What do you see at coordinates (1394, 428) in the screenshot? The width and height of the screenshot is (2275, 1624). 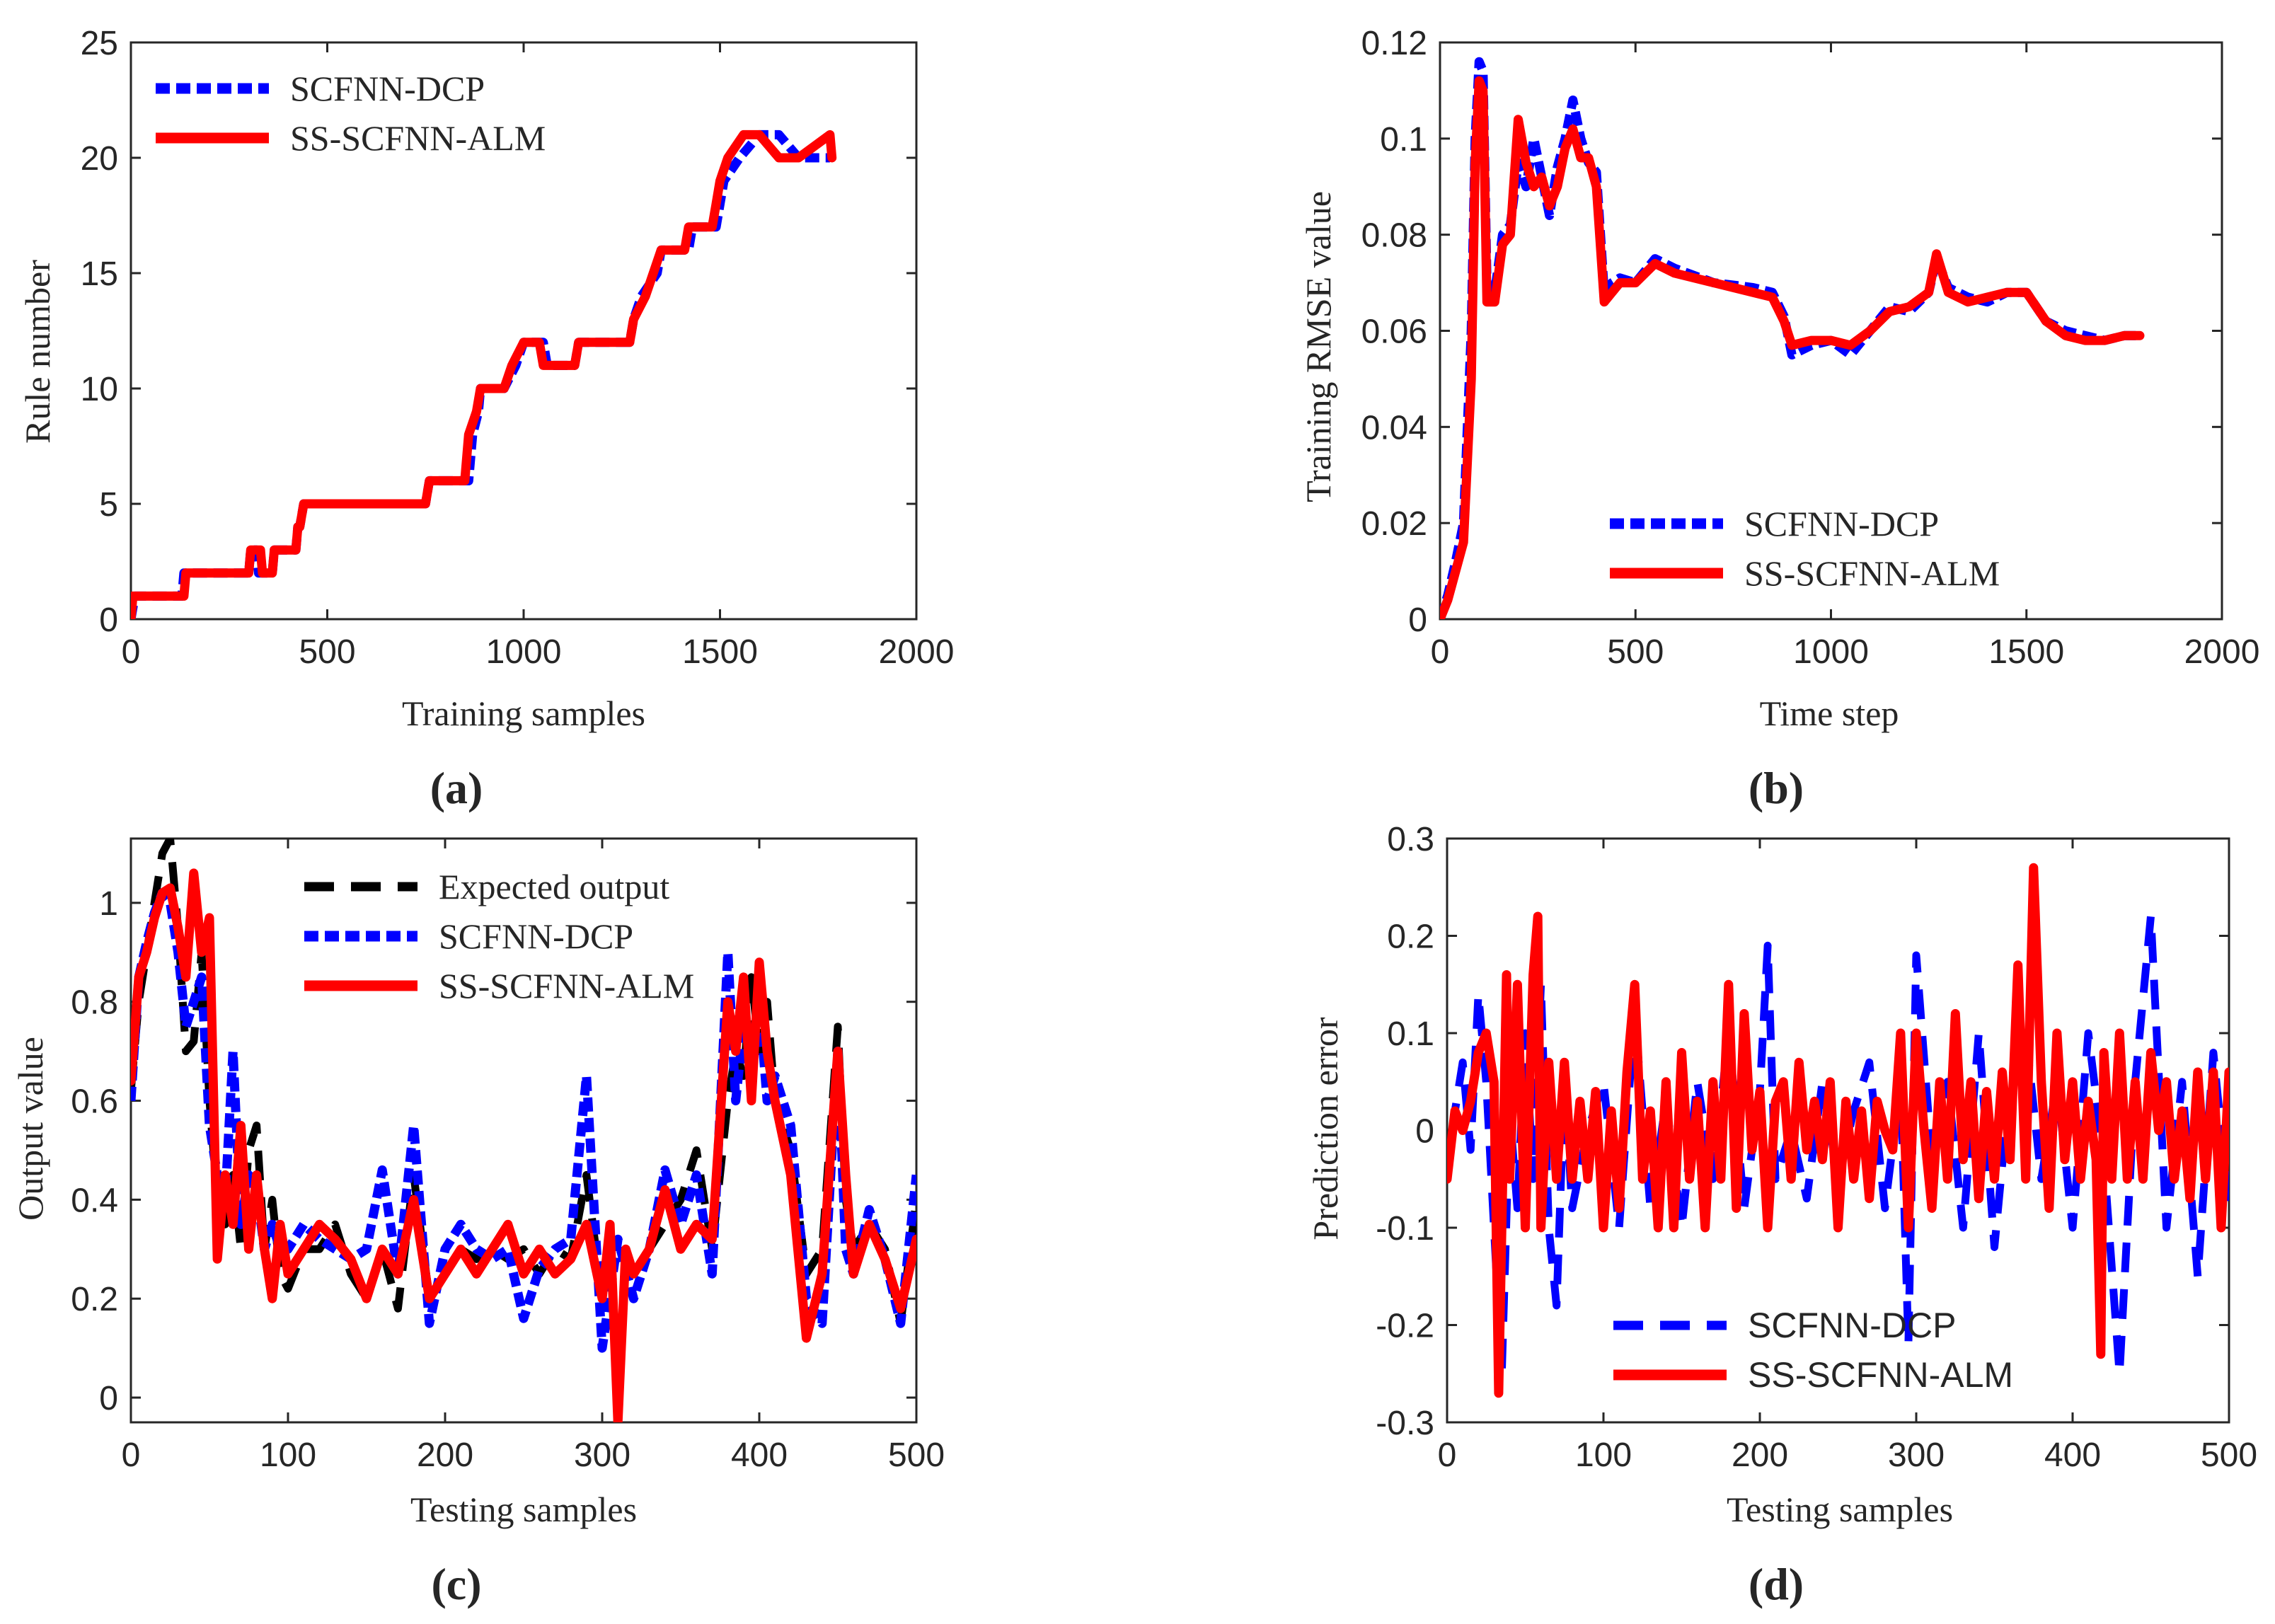 I see `y-tick-label-b: 0.04` at bounding box center [1394, 428].